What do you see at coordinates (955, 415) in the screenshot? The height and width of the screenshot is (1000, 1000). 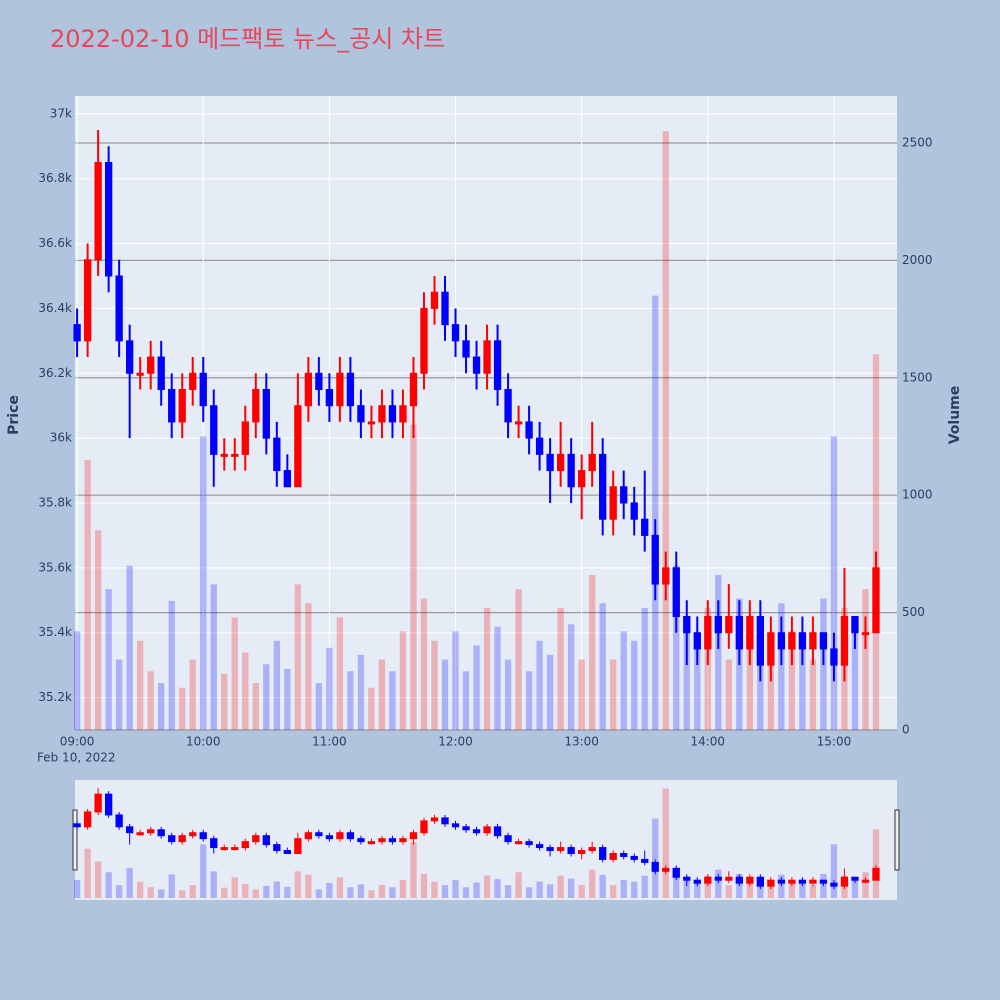 I see `y2-axis-title: Volume` at bounding box center [955, 415].